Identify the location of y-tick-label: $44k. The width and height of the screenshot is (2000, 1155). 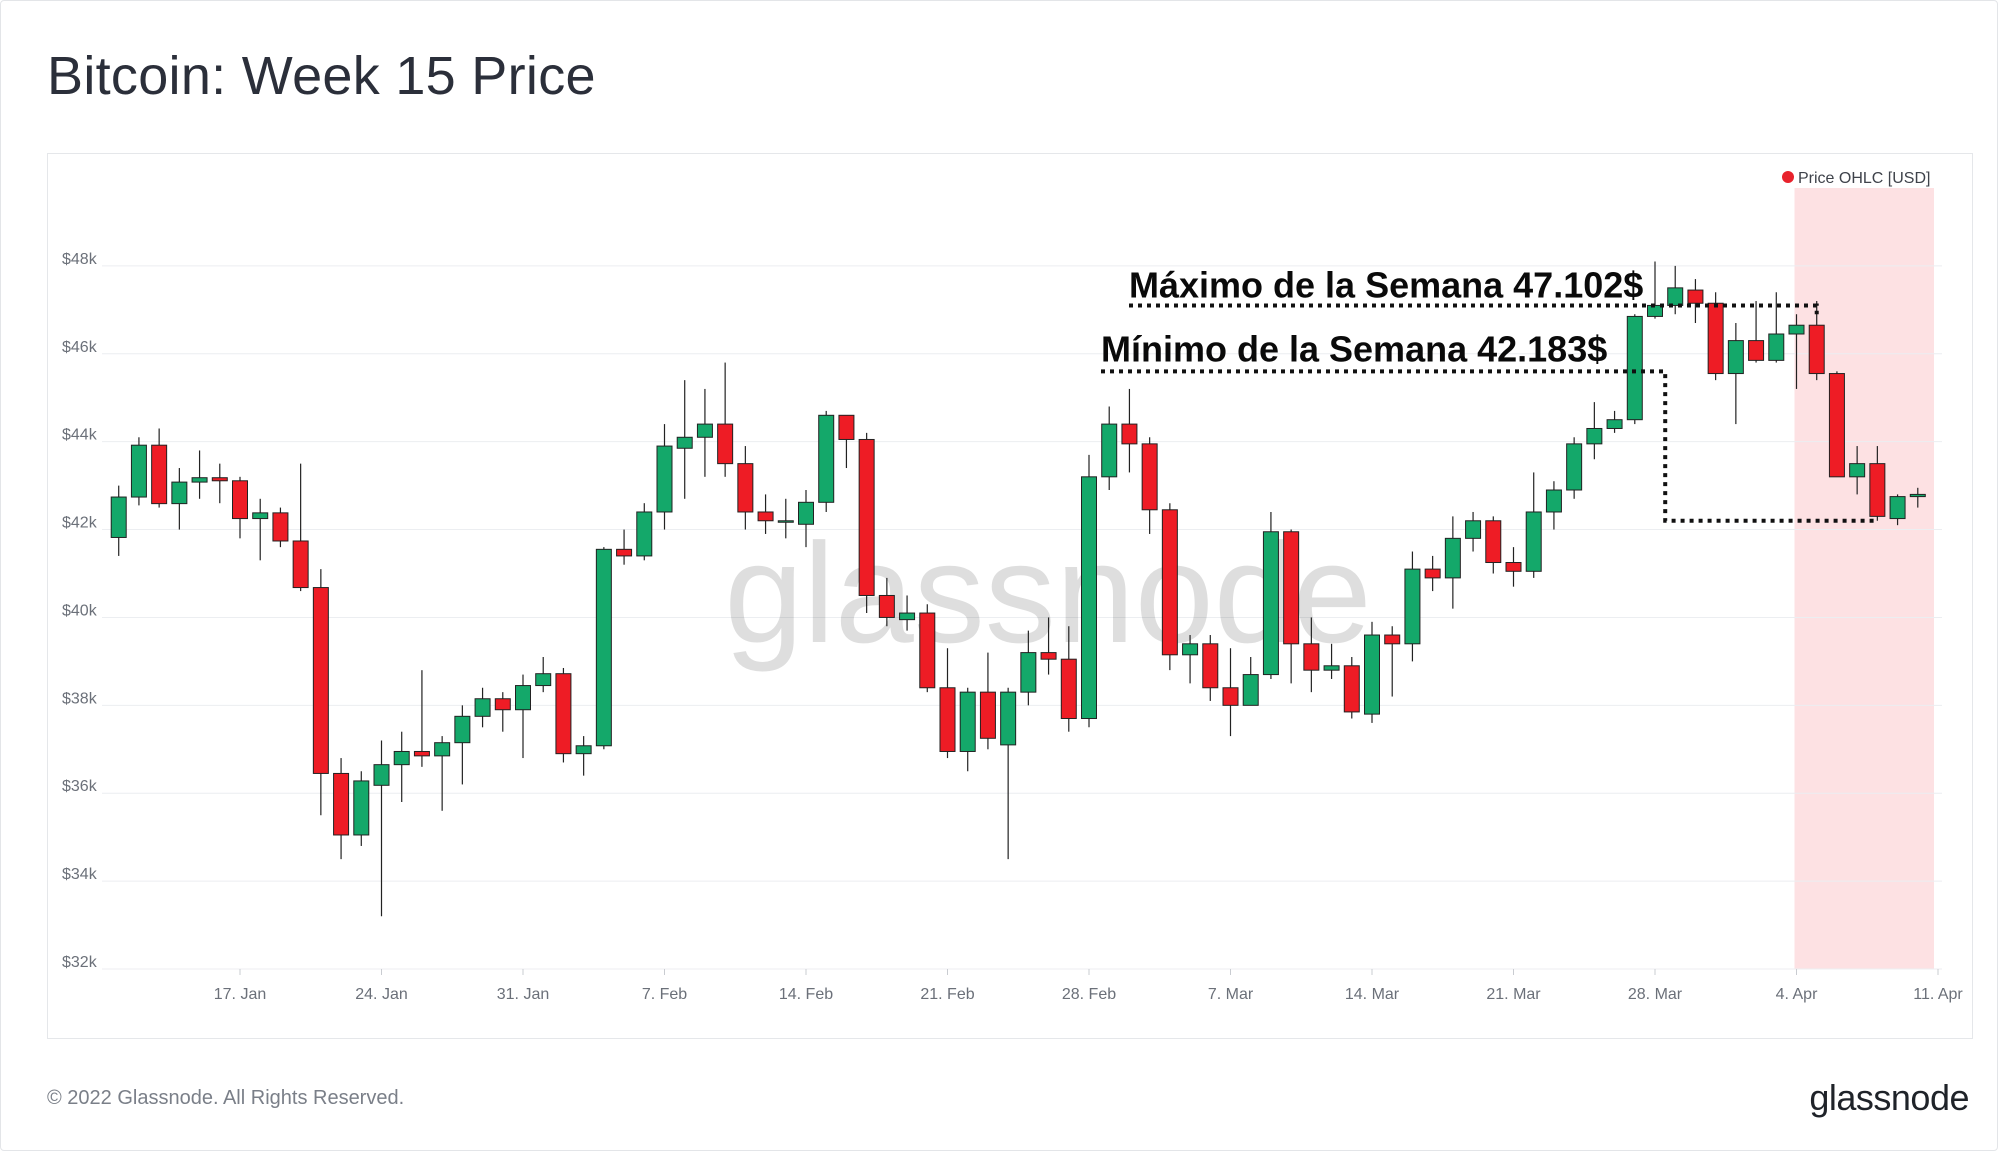
(80, 435).